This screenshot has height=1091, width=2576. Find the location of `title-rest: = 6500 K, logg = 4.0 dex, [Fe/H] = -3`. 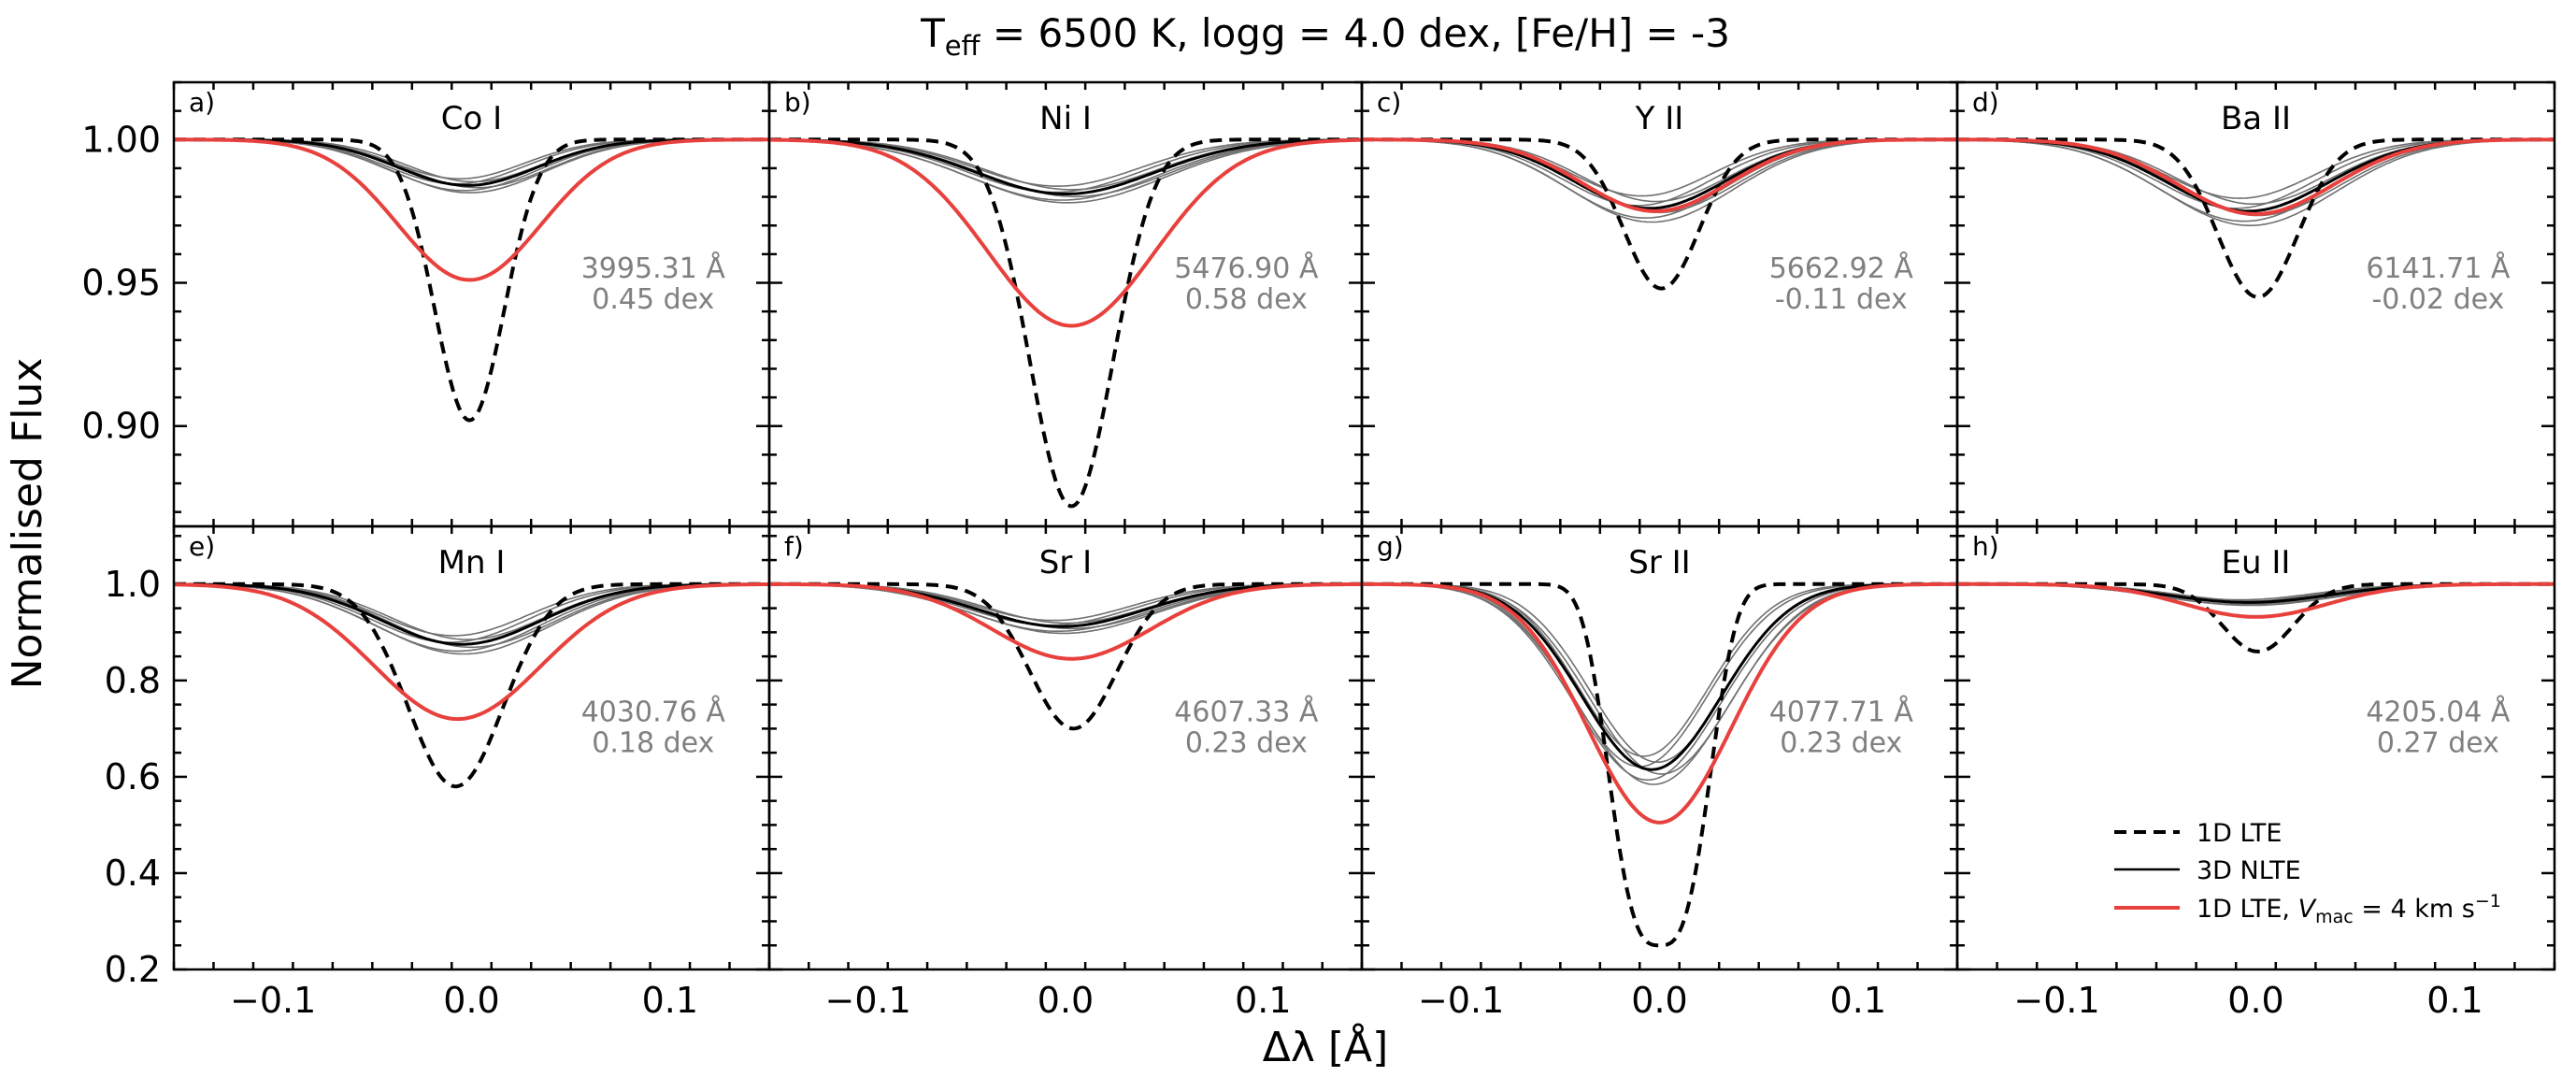

title-rest: = 6500 K, logg = 4.0 dex, [Fe/H] = -3 is located at coordinates (1355, 33).